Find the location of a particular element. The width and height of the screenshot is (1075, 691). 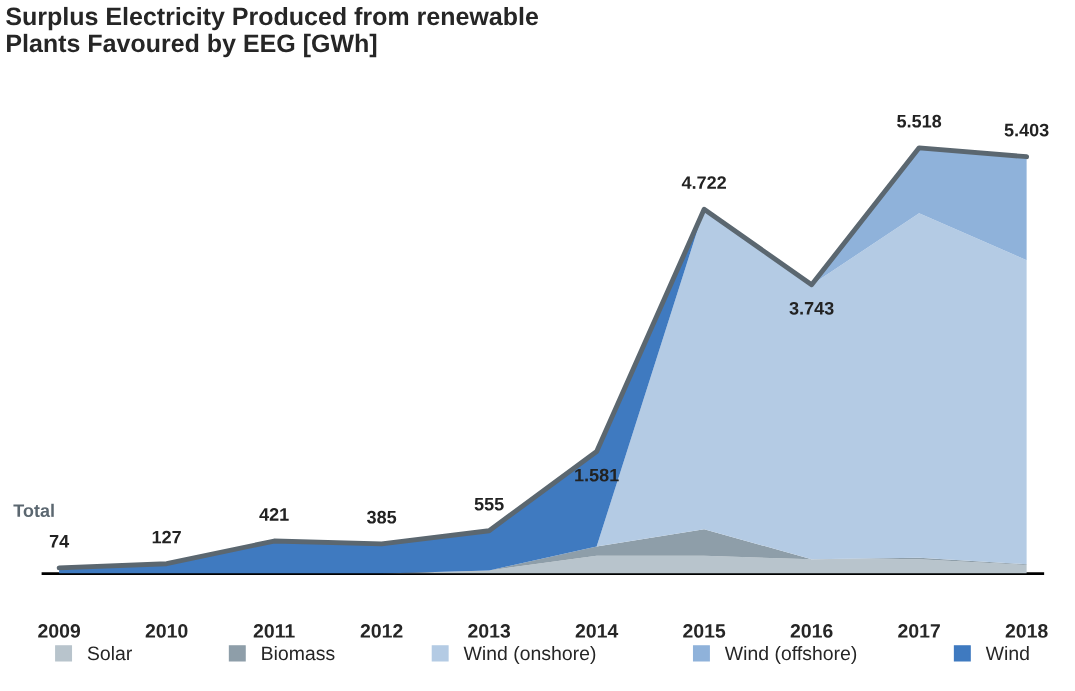

data-label: 1.581 is located at coordinates (597, 475).